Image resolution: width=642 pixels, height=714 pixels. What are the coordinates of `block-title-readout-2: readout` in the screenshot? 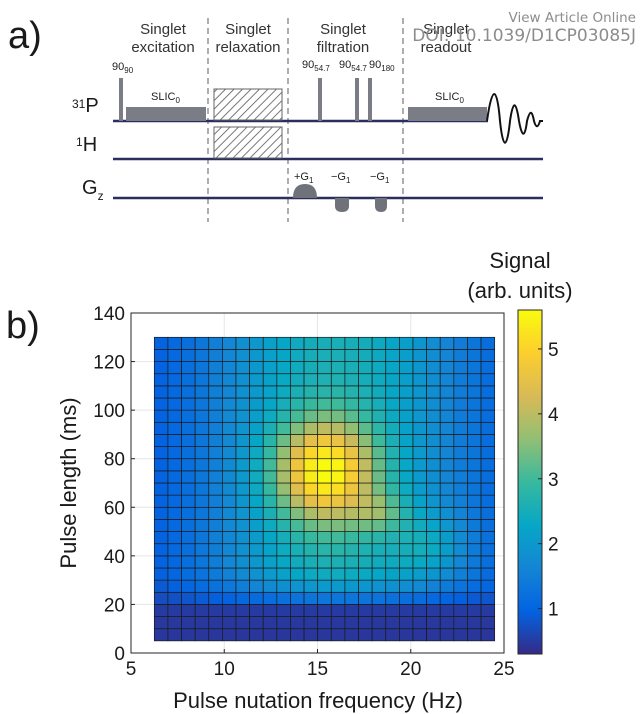 It's located at (447, 47).